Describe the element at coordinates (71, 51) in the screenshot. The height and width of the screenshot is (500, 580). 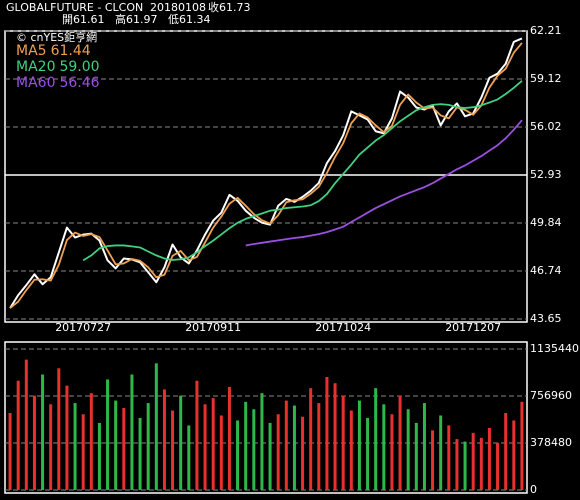
I see `legend-value: 61.44` at that location.